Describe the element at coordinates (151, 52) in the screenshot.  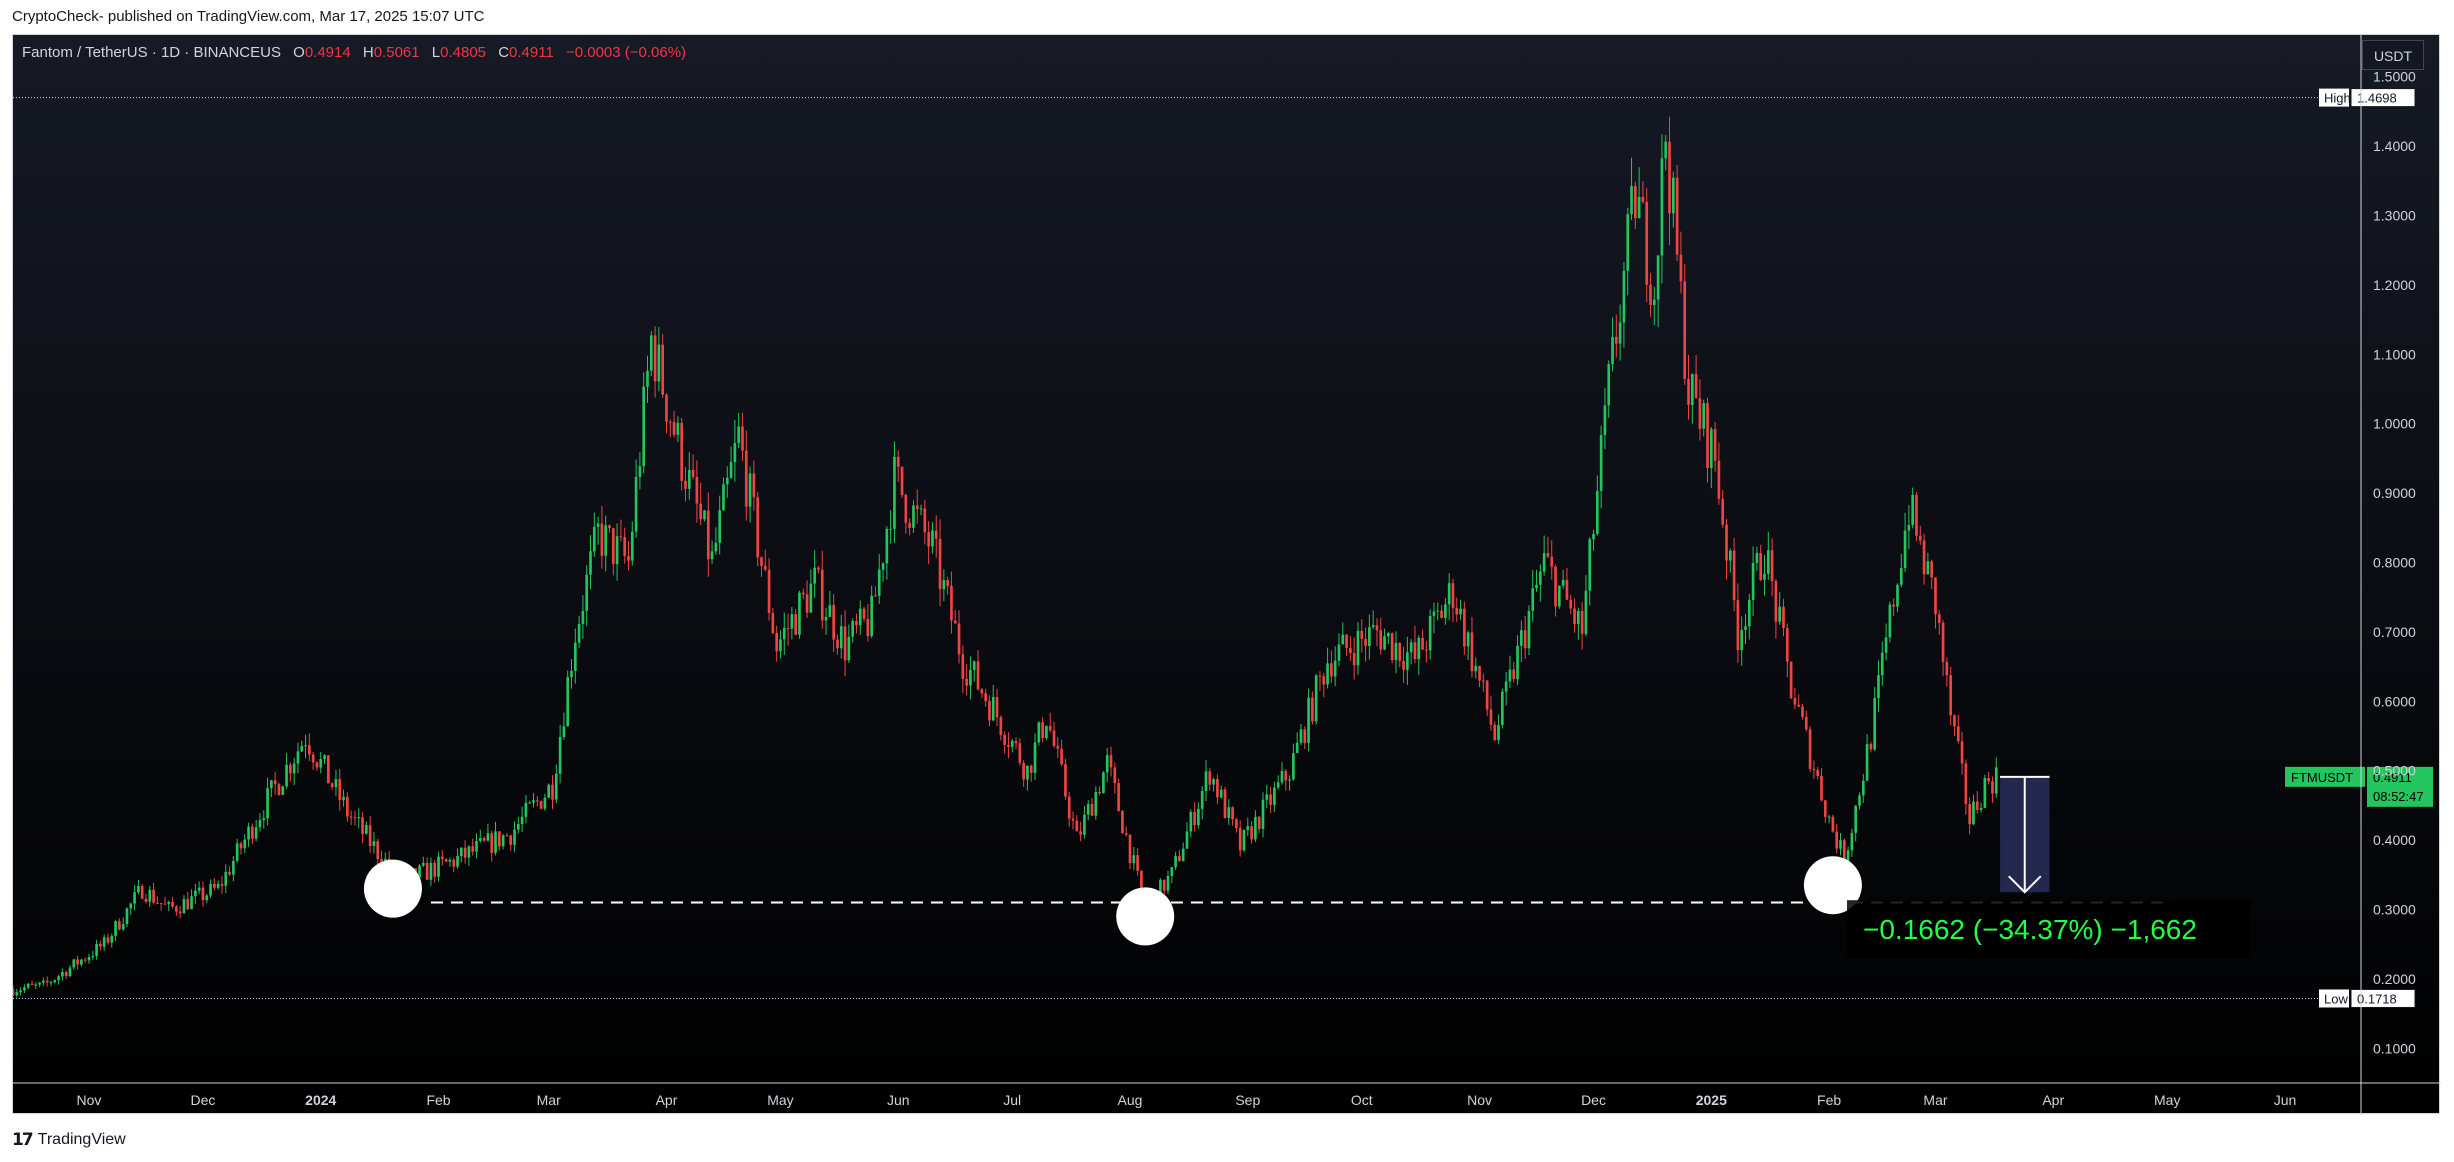
I see `symbol-name: Fantom / TetherUS · 1D · BINANCEUS` at that location.